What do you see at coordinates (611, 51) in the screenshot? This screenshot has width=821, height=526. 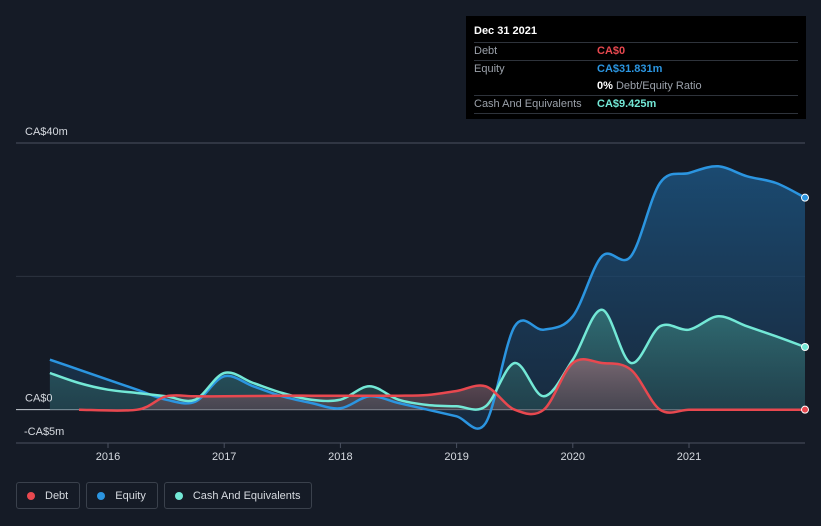 I see `tooltip-debt-value: CA$0` at bounding box center [611, 51].